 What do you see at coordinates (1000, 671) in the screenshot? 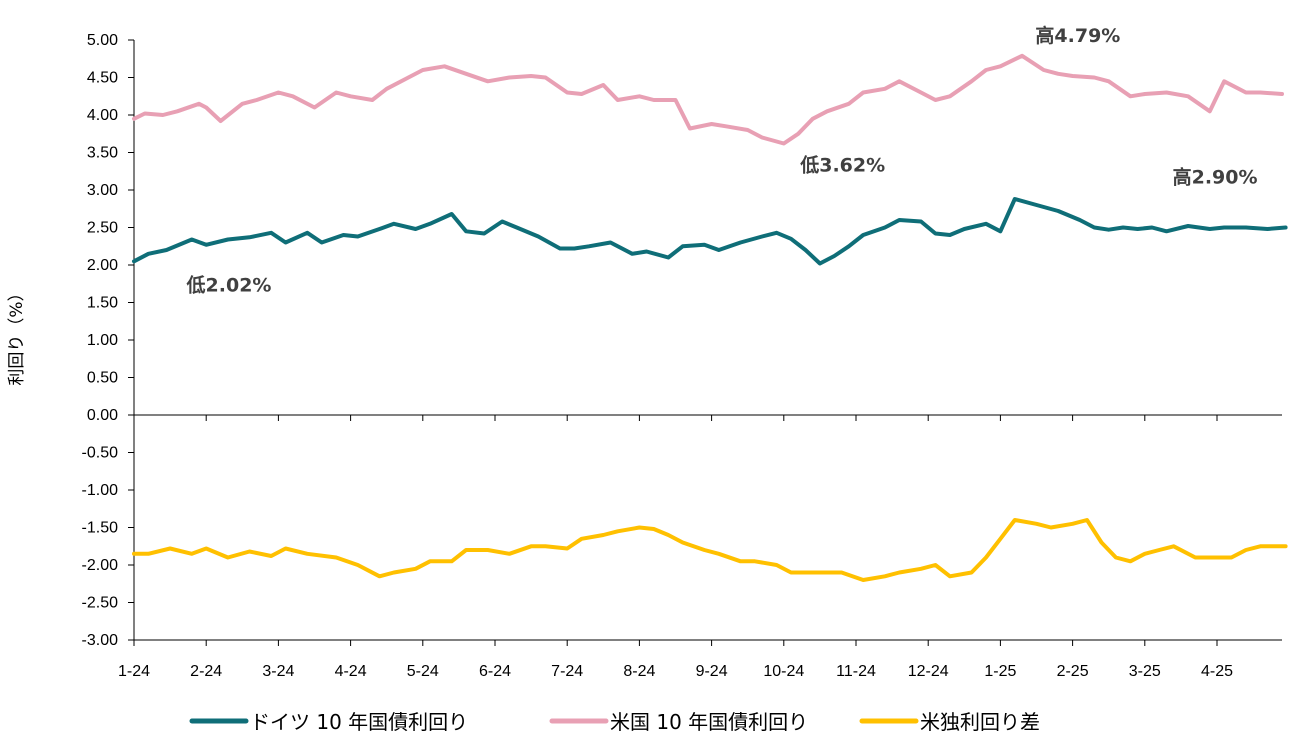
I see `x-tick-label: 1-25` at bounding box center [1000, 671].